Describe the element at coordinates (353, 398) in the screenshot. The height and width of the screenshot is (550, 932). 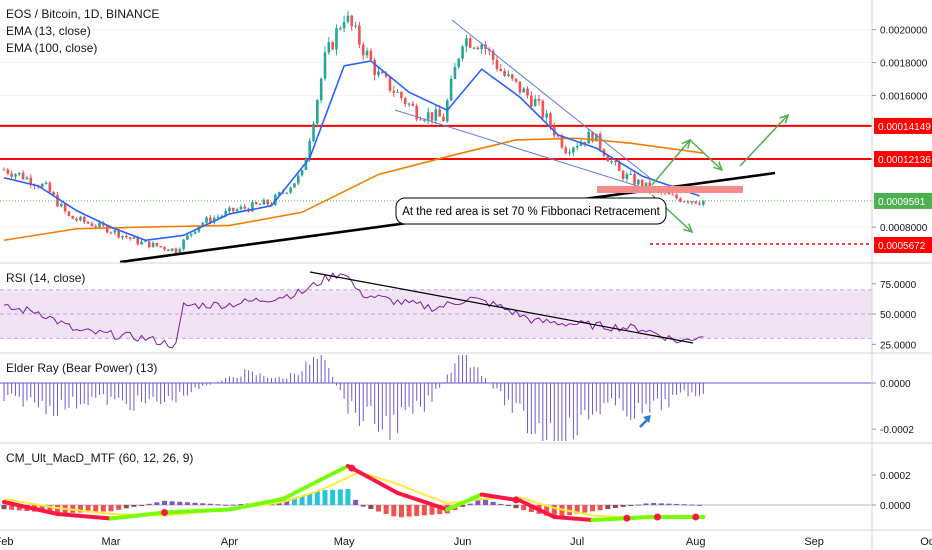
I see `elder-bars` at that location.